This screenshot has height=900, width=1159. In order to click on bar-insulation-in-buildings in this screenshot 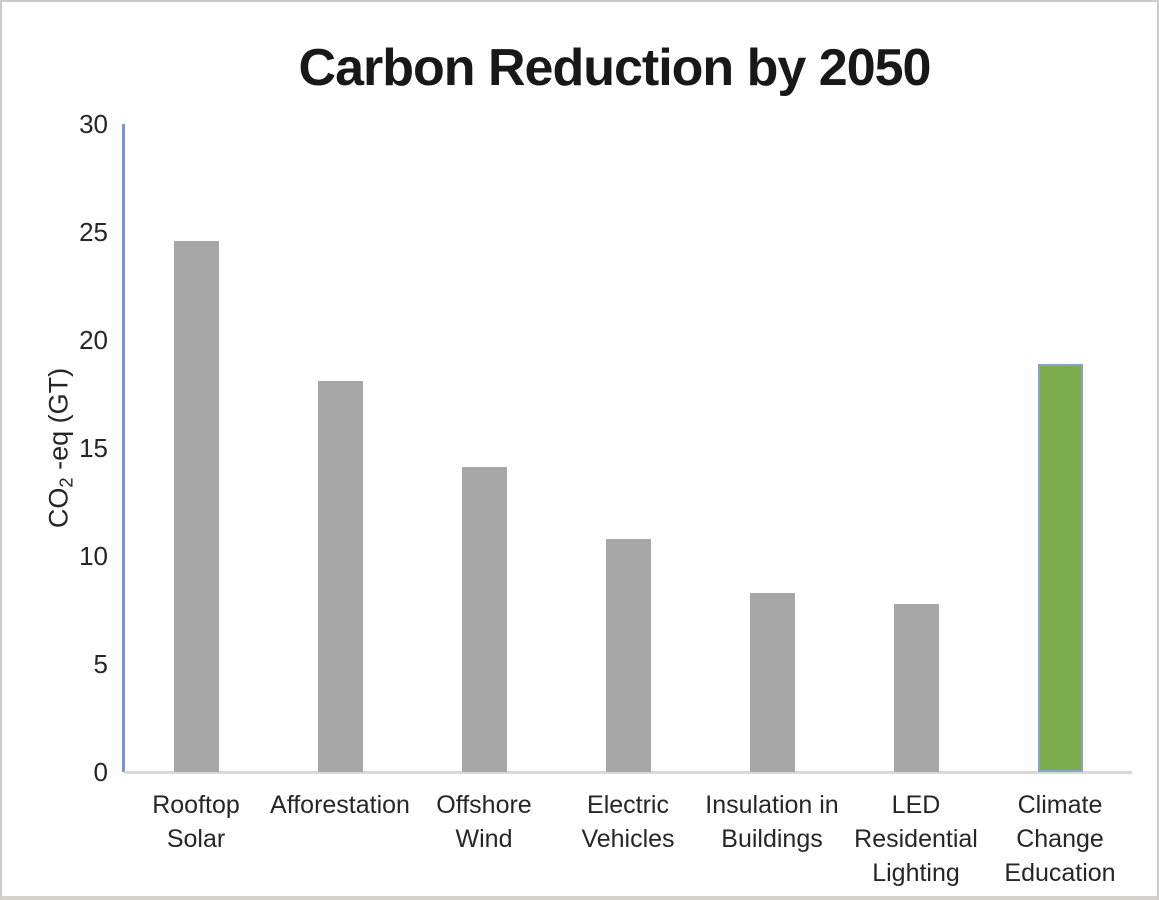, I will do `click(772, 682)`.